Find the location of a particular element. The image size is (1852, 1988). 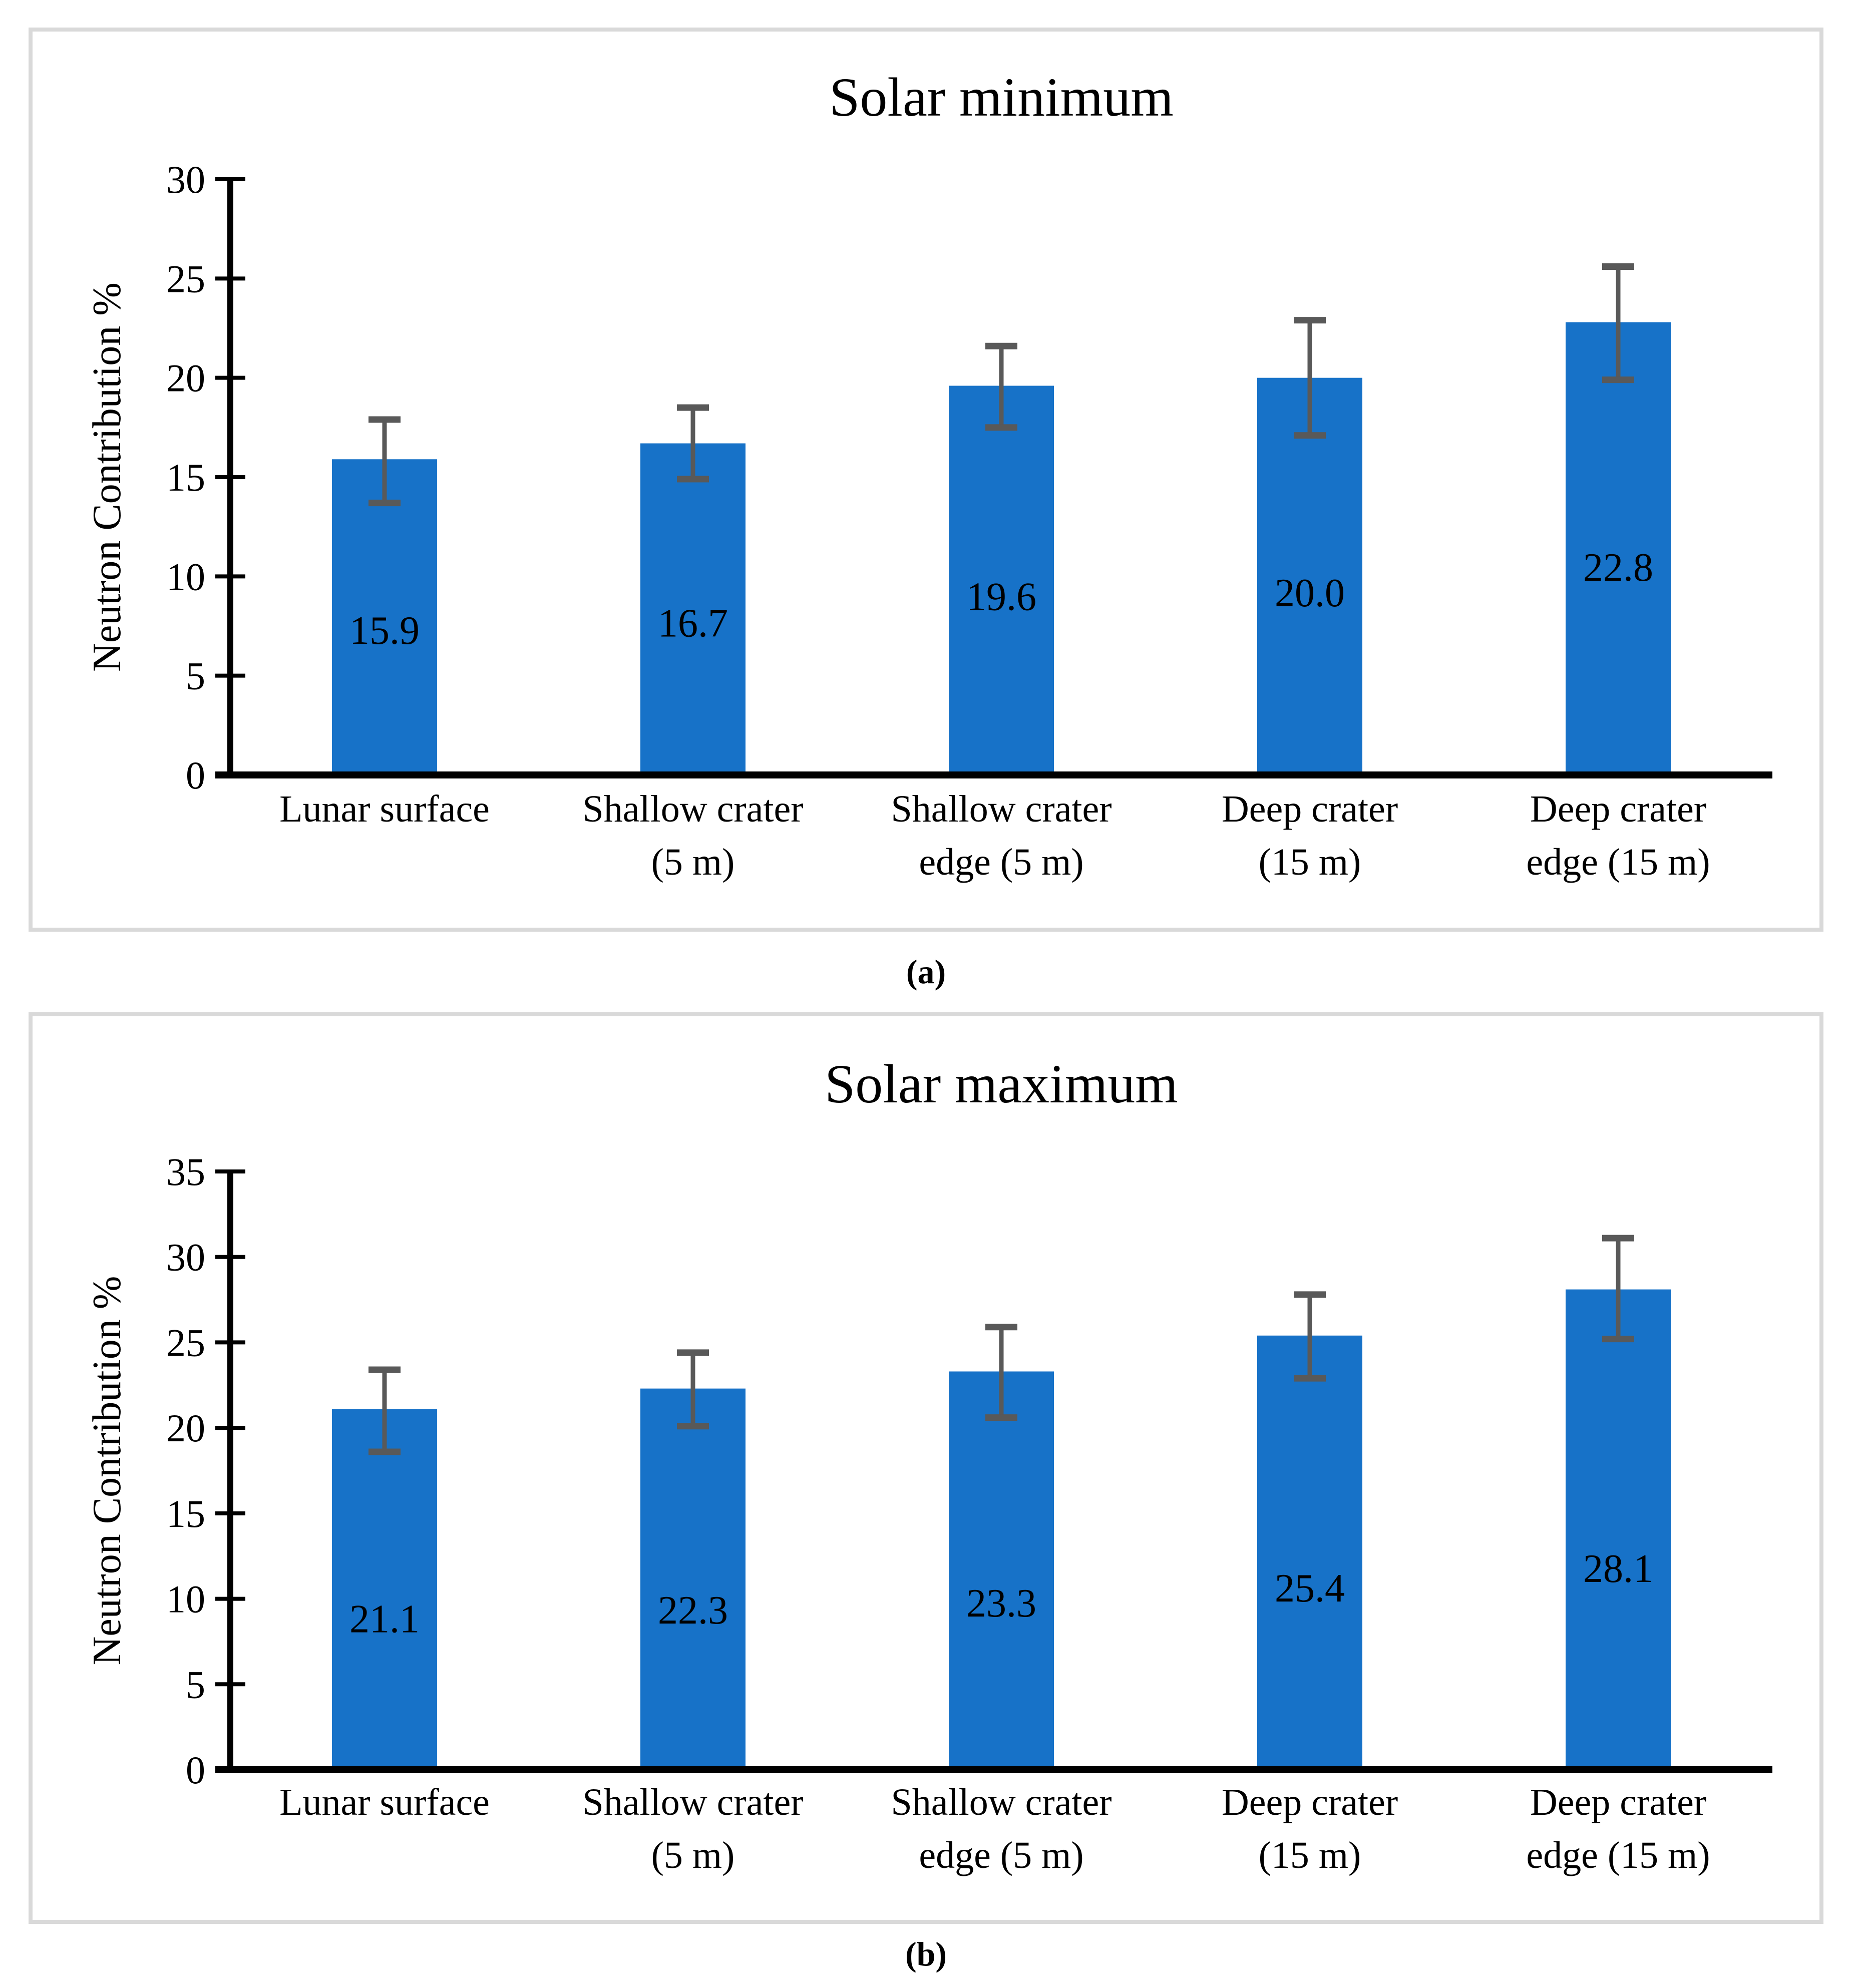

bar-data-label: 25.4 is located at coordinates (1310, 1588).